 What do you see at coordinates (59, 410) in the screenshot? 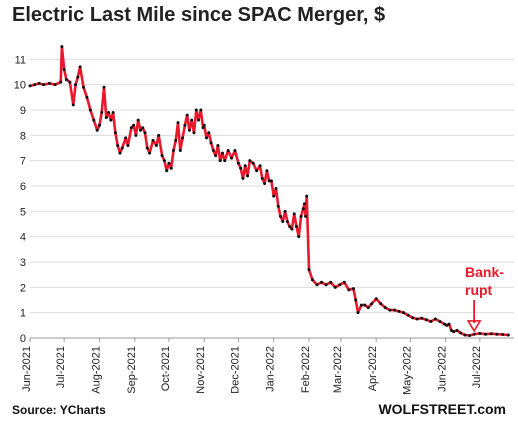
I see `source-note: Source: YCharts` at bounding box center [59, 410].